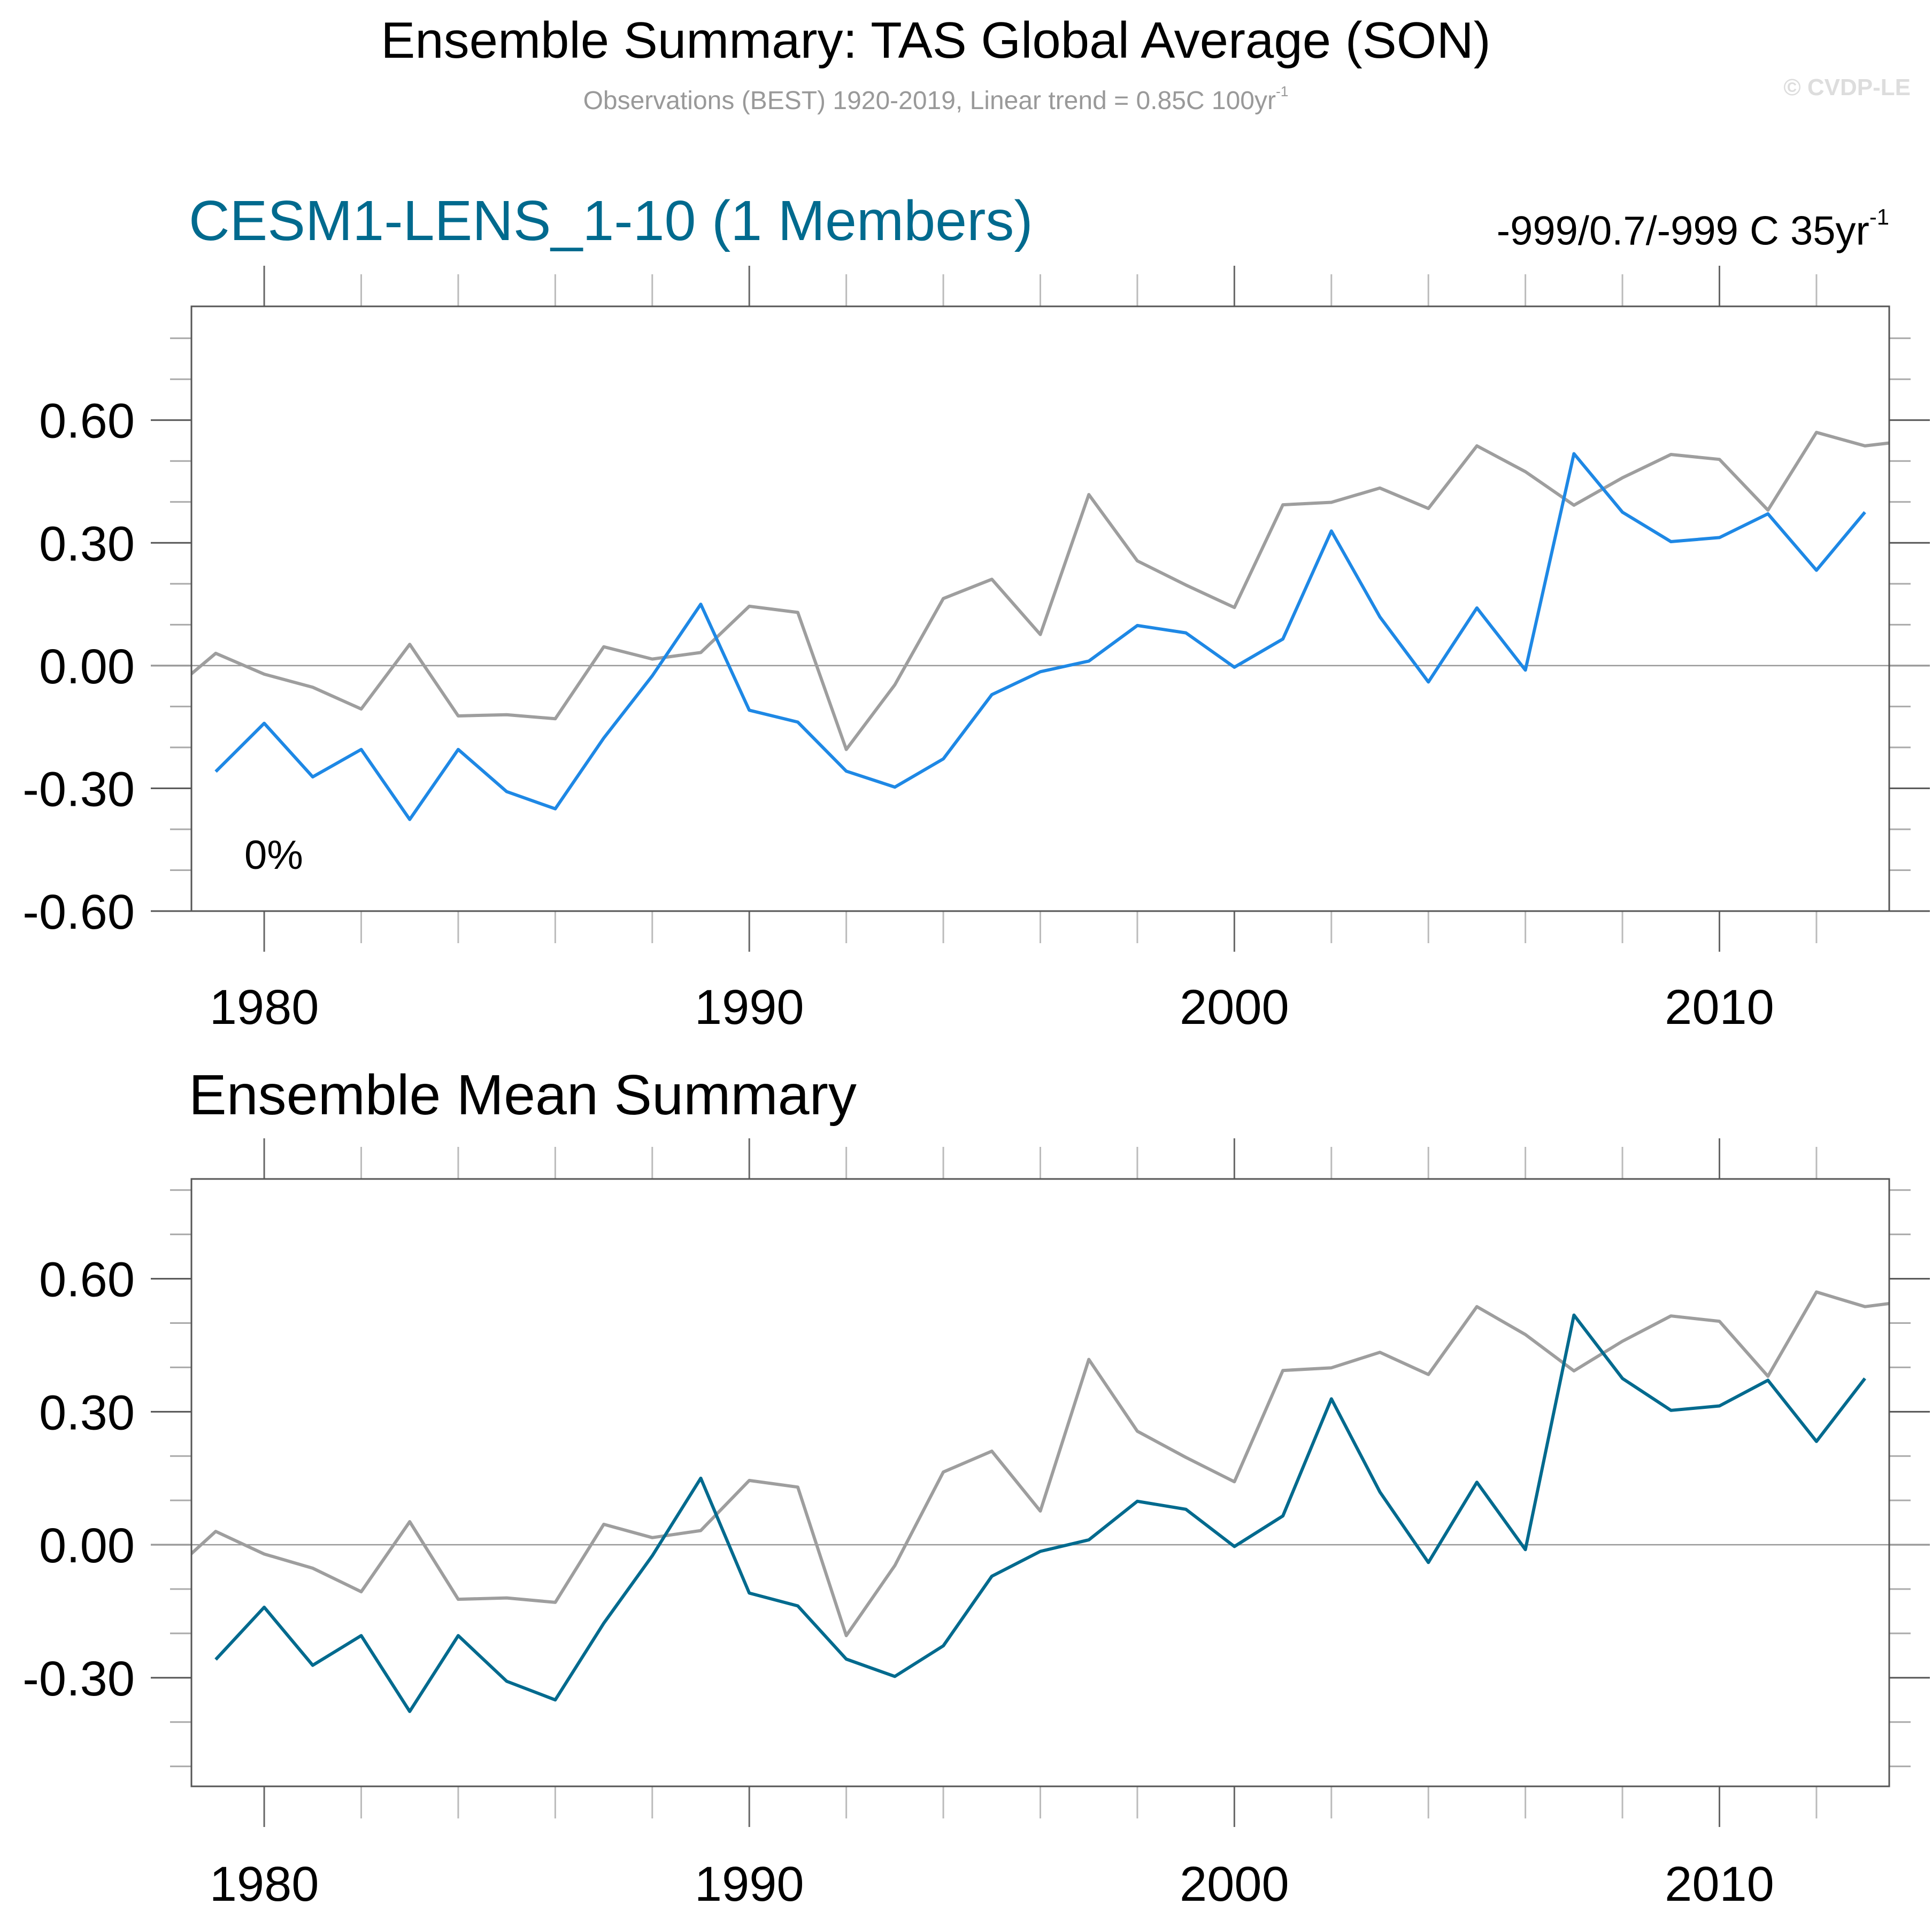 The height and width of the screenshot is (1912, 1932). Describe the element at coordinates (1682, 231) in the screenshot. I see `trend-label-text: -999/0.7/-999 C 35yr` at that location.